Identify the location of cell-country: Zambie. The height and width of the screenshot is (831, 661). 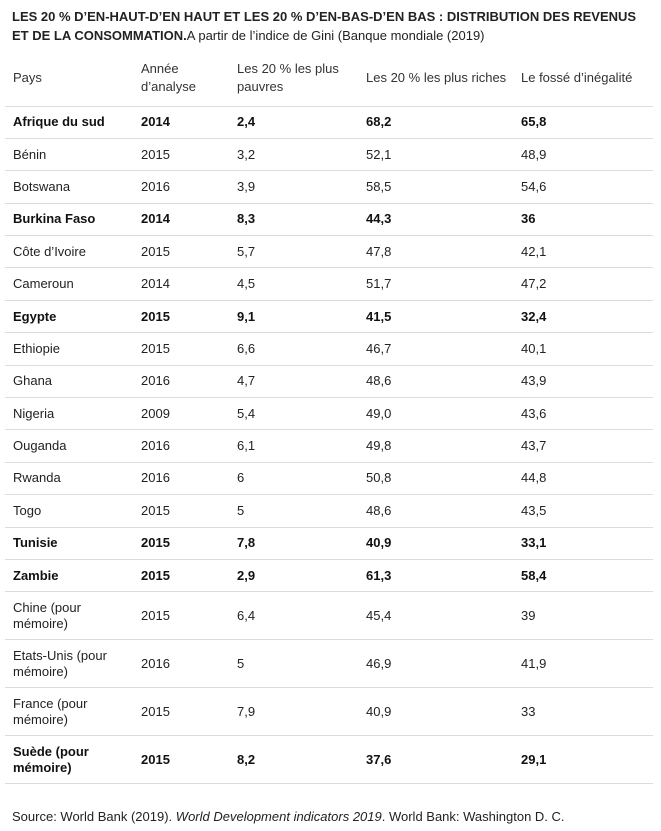
(69, 576).